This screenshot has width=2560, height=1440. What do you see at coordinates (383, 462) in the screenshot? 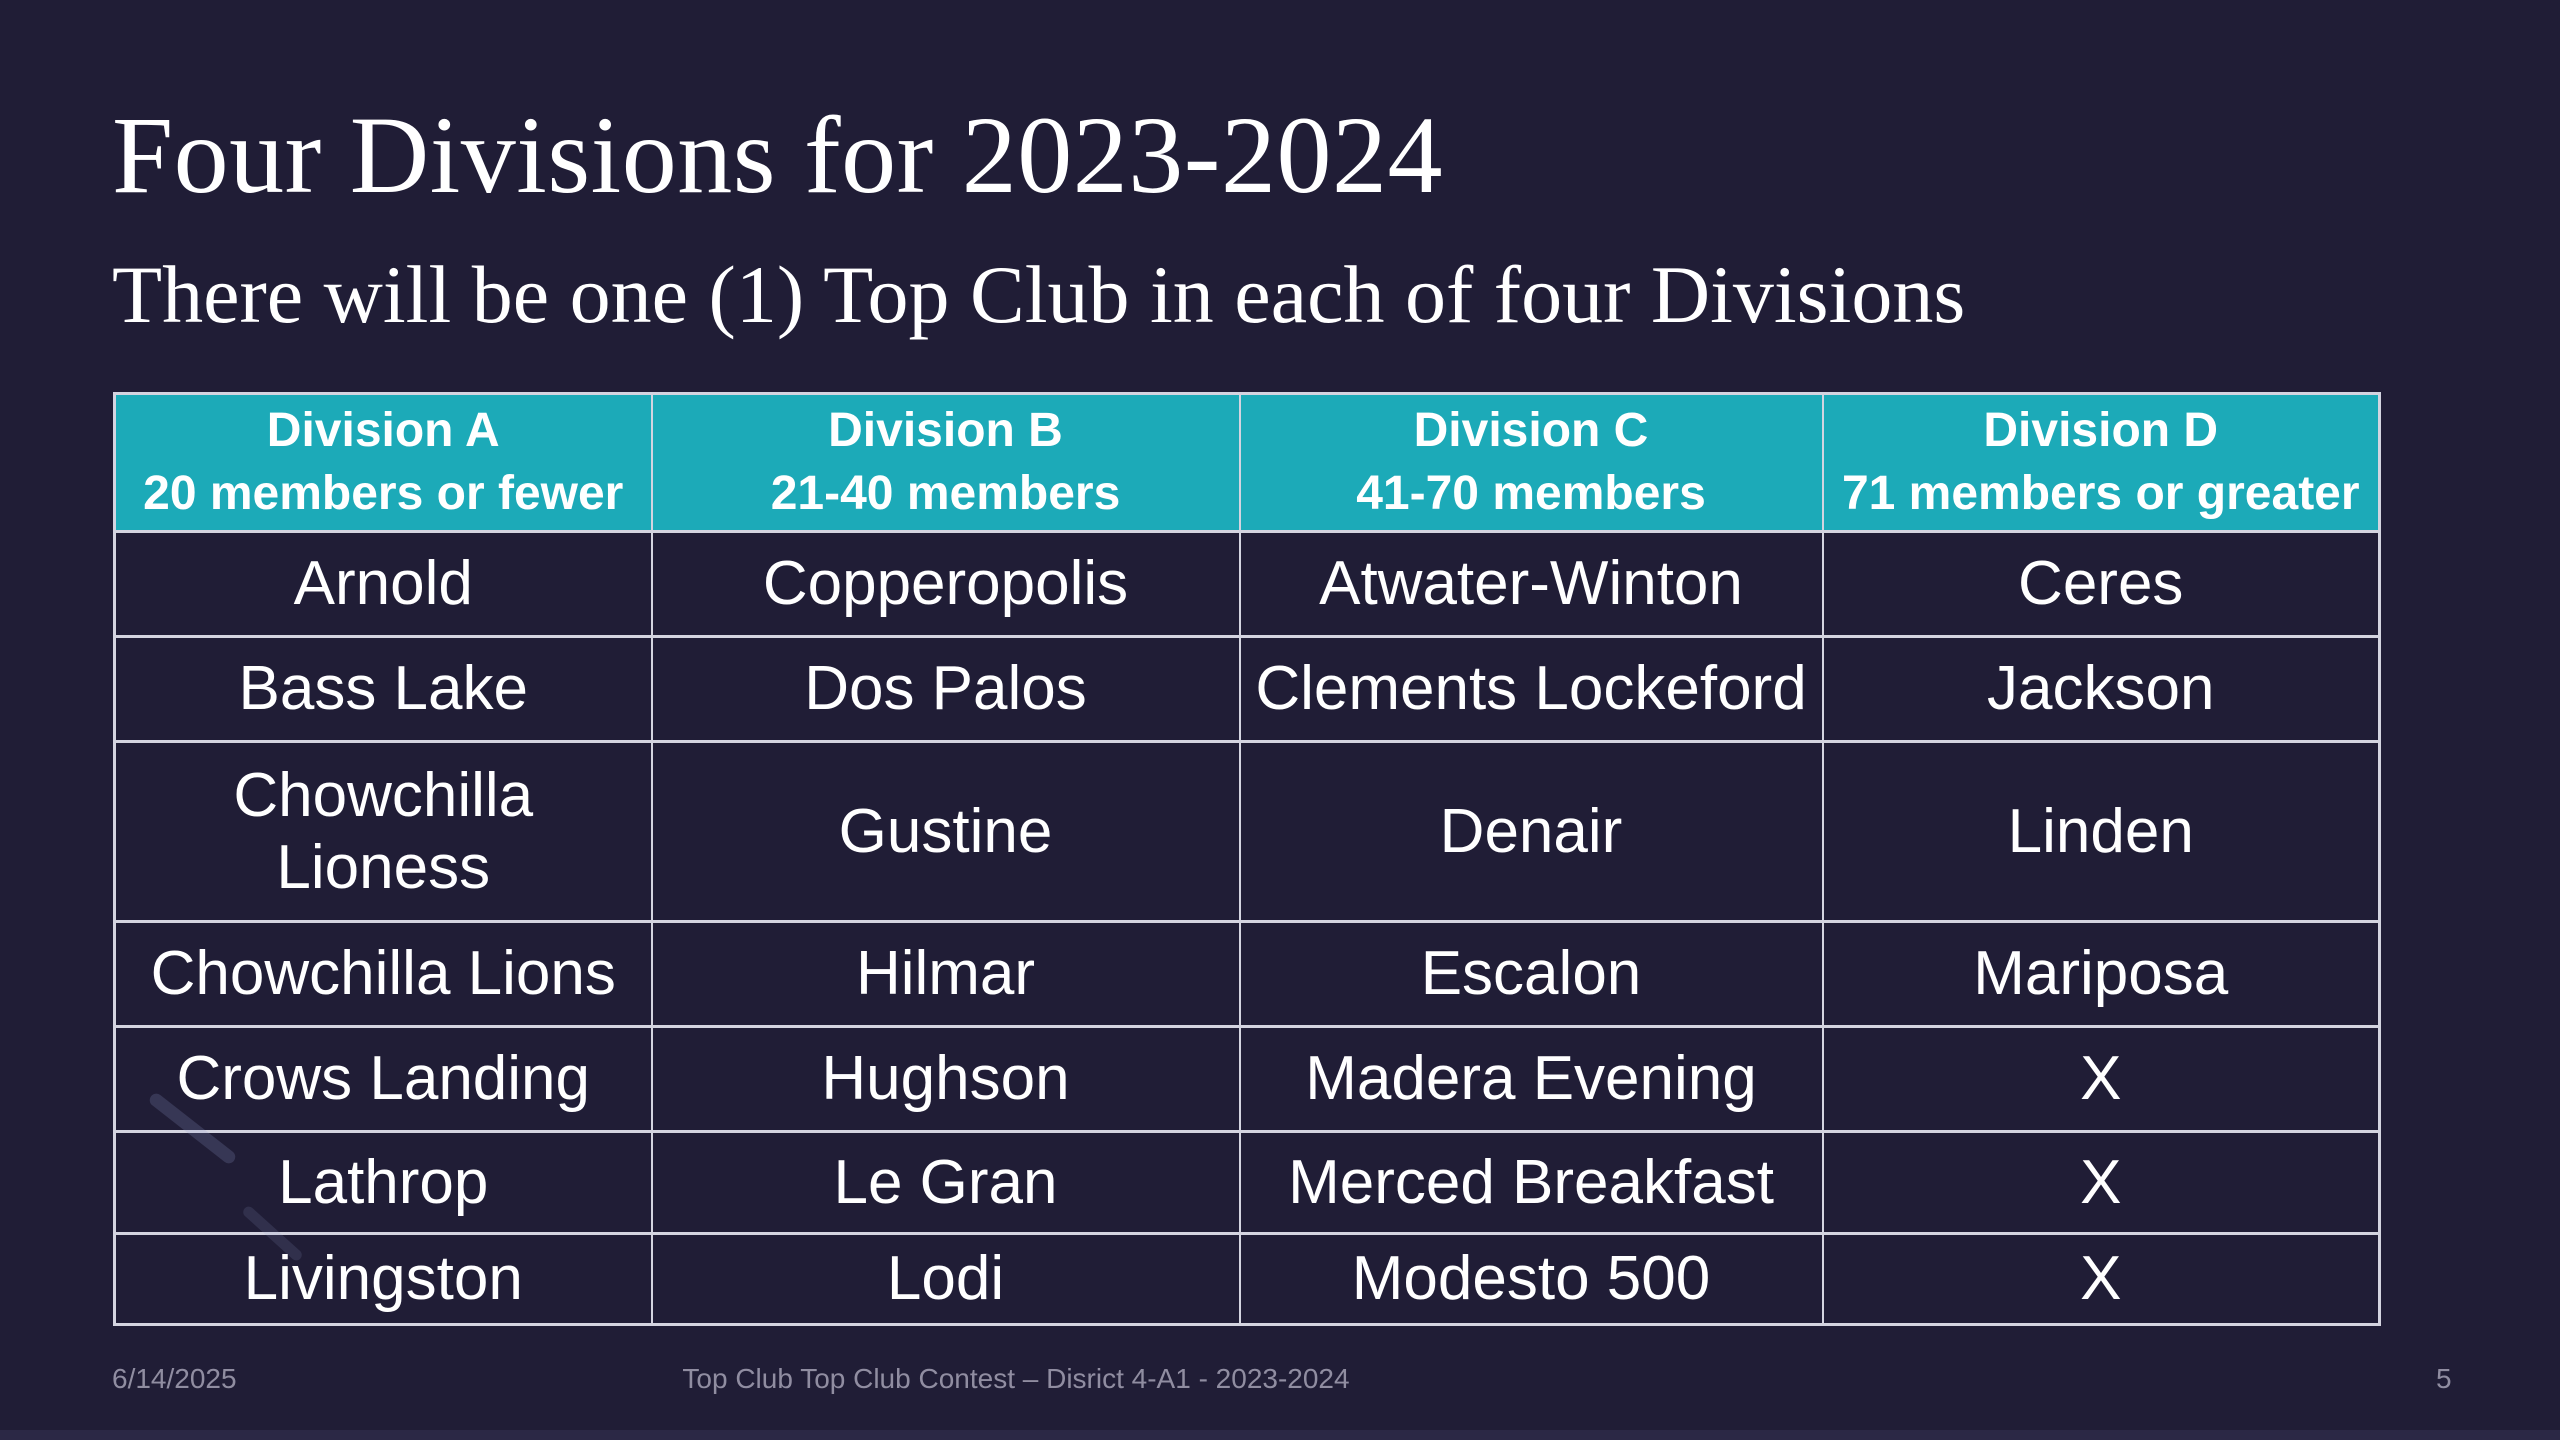
I see `division-header-a: Division A 20 members or fewer` at bounding box center [383, 462].